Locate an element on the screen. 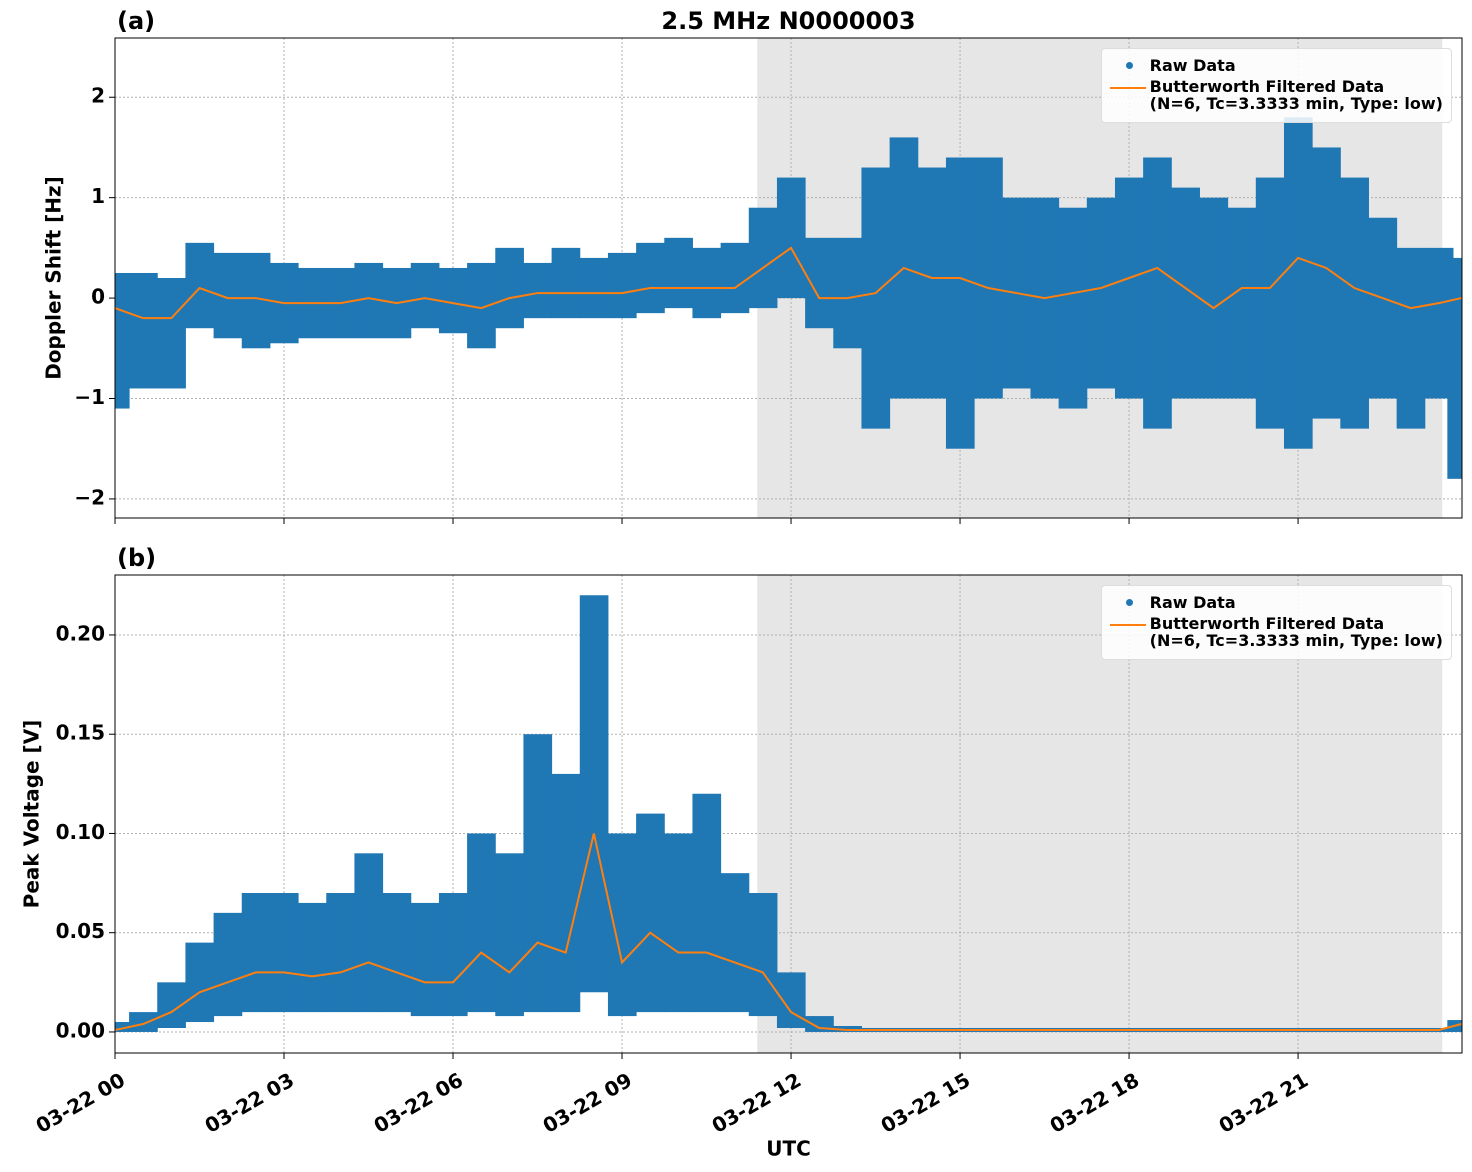 Image resolution: width=1472 pixels, height=1172 pixels. panel-label: (b) is located at coordinates (136, 558).